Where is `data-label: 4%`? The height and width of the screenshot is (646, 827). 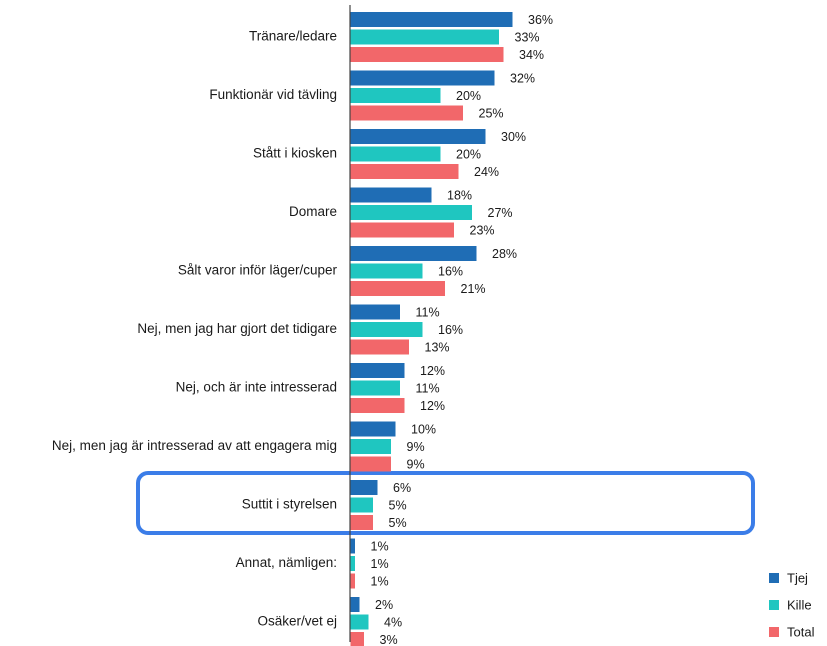
data-label: 4% is located at coordinates (393, 622).